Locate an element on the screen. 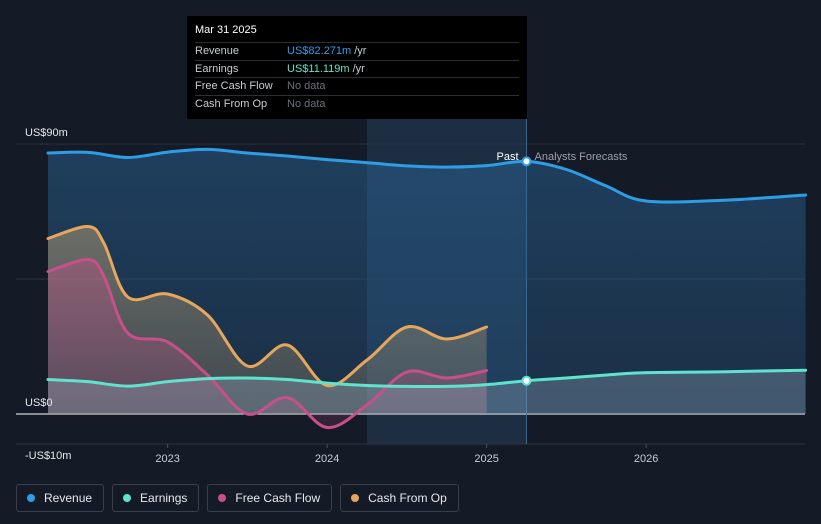 The height and width of the screenshot is (524, 821). earnings-marker is located at coordinates (526, 380).